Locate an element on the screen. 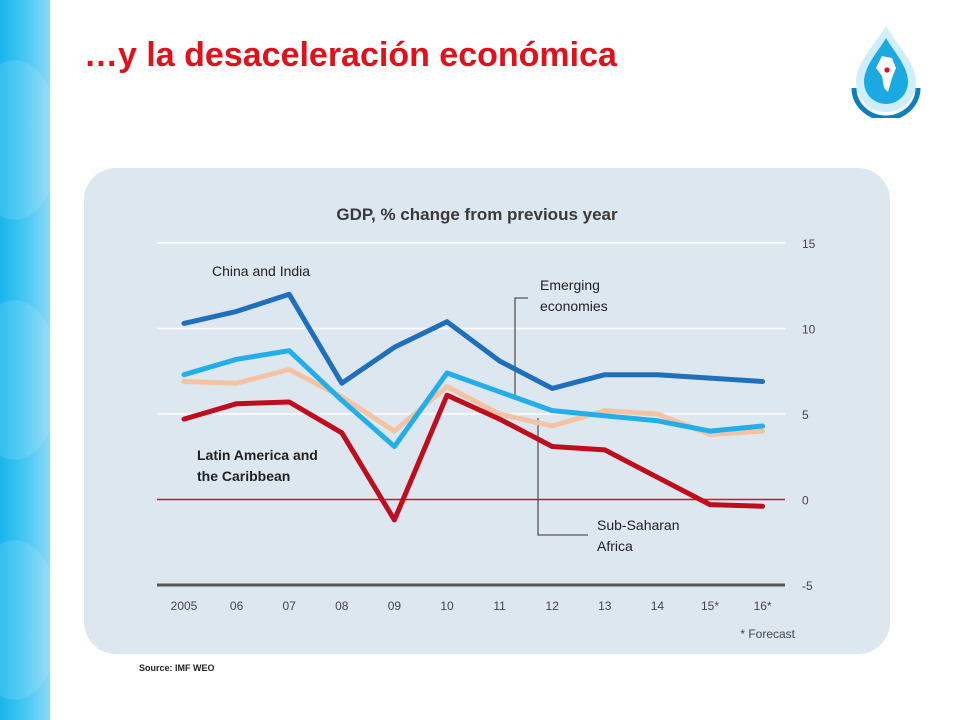  y-tick-label: 10 is located at coordinates (809, 330).